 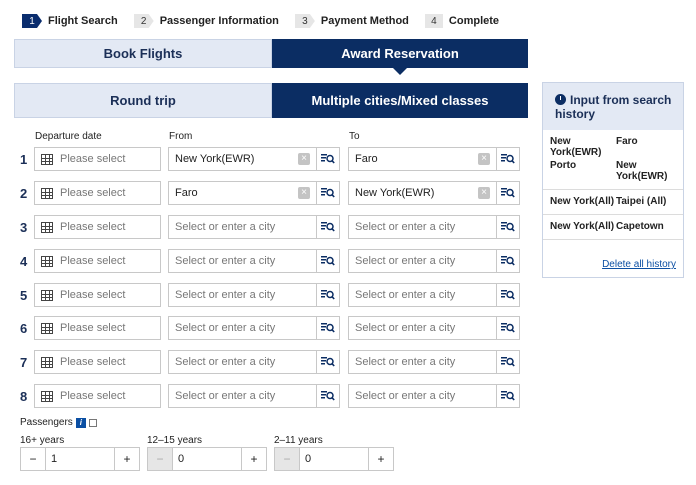 I want to click on history-route: New York(All) Taipei (All), so click(x=613, y=201).